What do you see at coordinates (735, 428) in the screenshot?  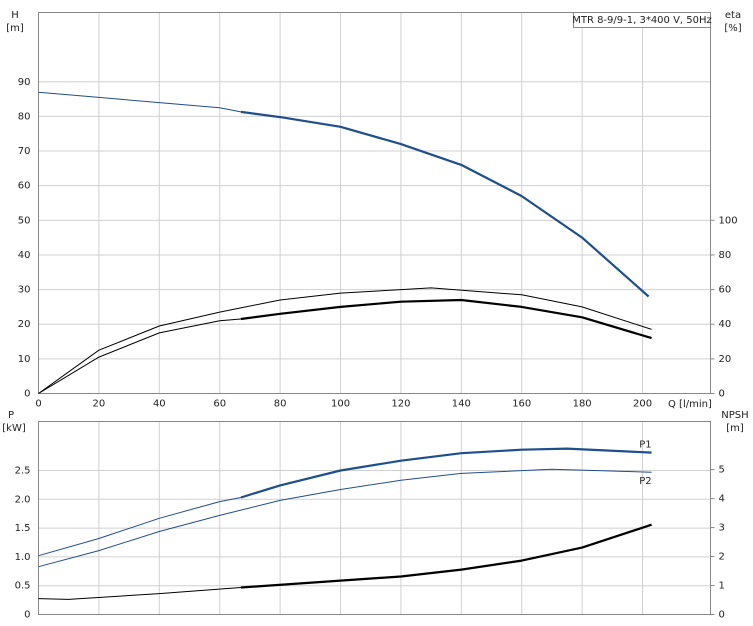 I see `y2-unit: [m]` at bounding box center [735, 428].